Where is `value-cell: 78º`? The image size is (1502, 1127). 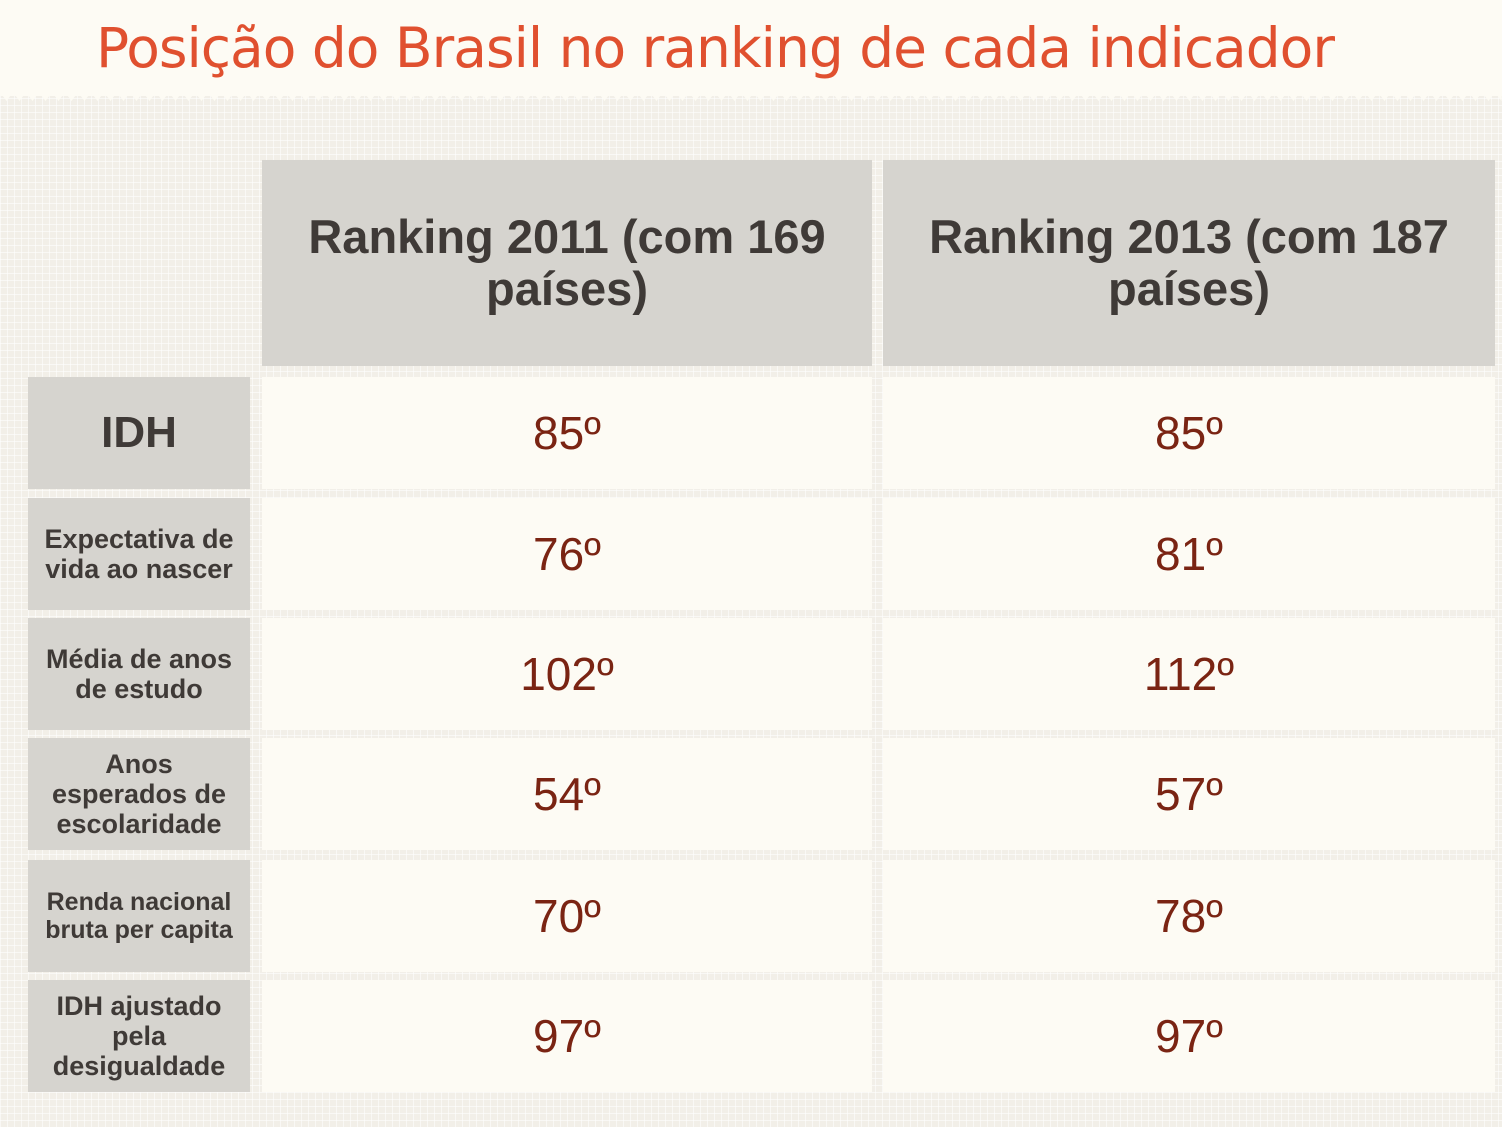 value-cell: 78º is located at coordinates (1189, 916).